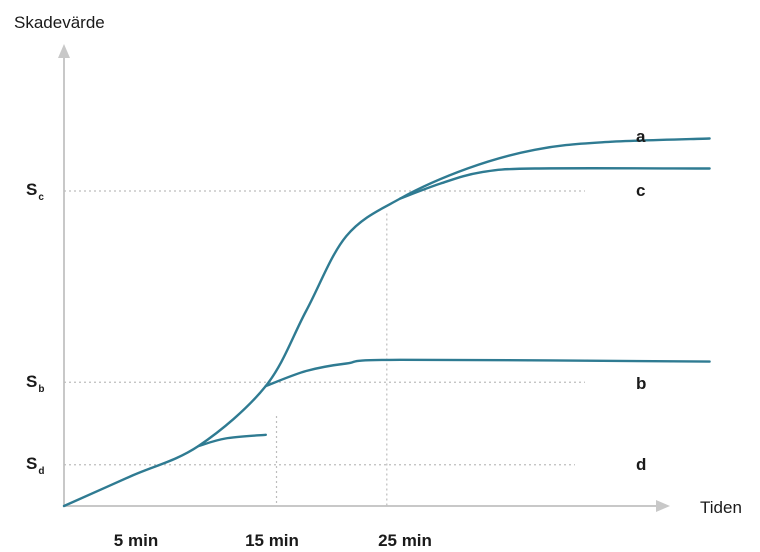 The image size is (760, 552). Describe the element at coordinates (663, 506) in the screenshot. I see `x-axis-arrow` at that location.